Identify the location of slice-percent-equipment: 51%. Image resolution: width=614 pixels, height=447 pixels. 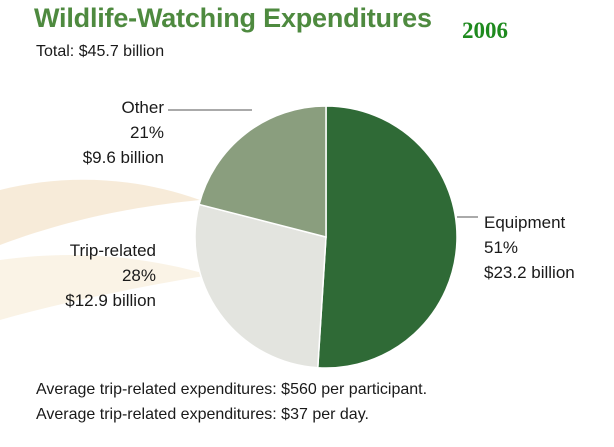
(529, 247).